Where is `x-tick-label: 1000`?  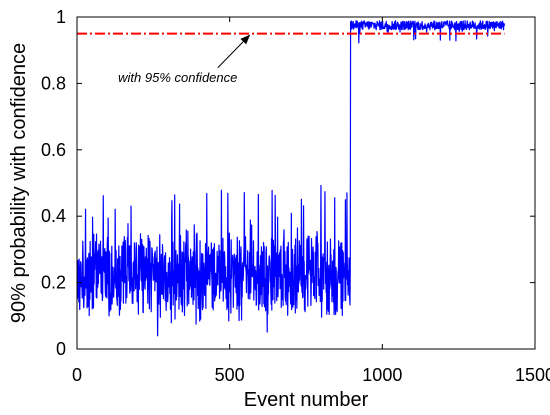
x-tick-label: 1000 is located at coordinates (382, 375).